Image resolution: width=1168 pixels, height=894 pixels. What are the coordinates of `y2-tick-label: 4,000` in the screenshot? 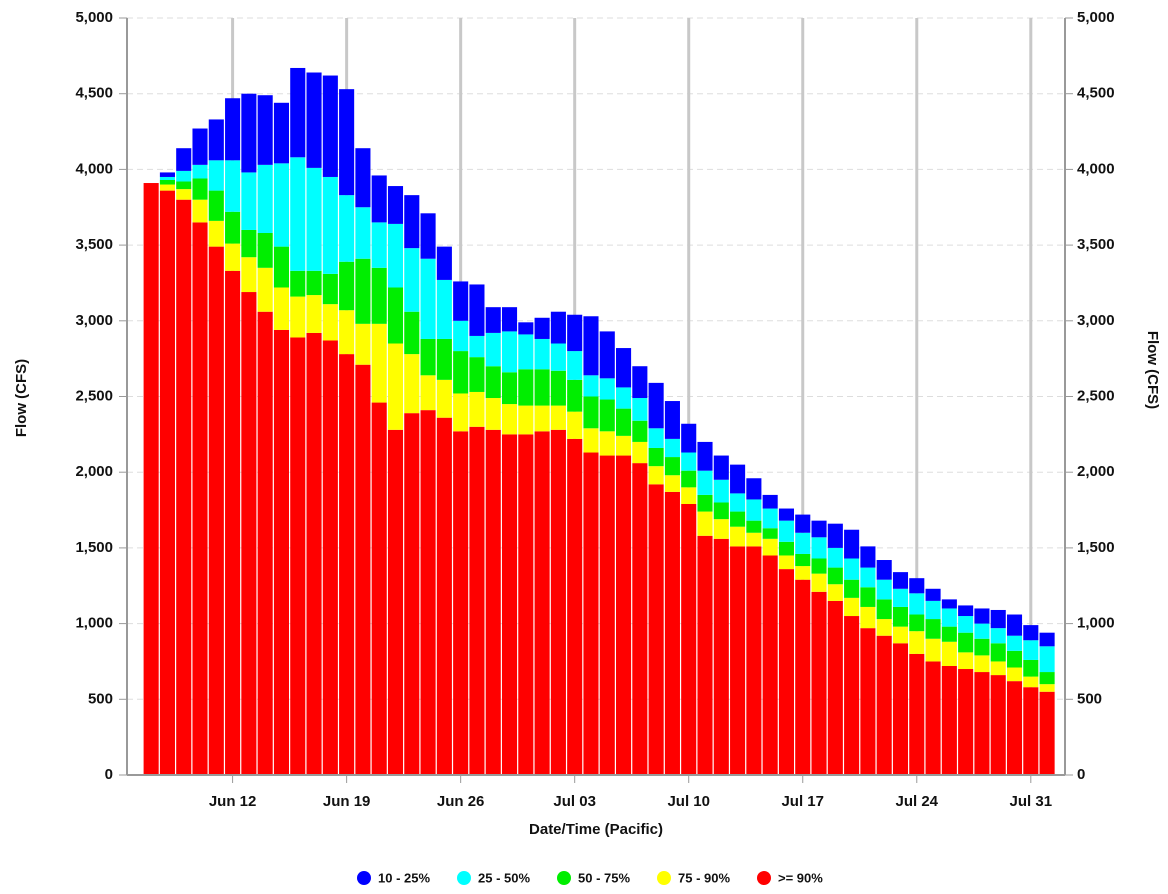 It's located at (1096, 168).